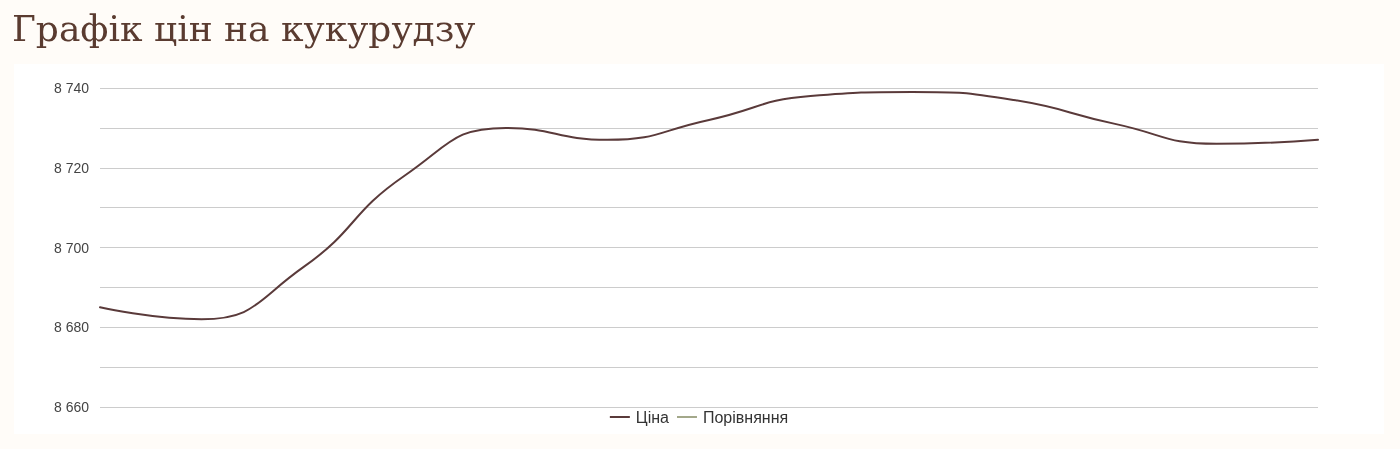  Describe the element at coordinates (72, 88) in the screenshot. I see `y-tick-label: 8 740` at that location.